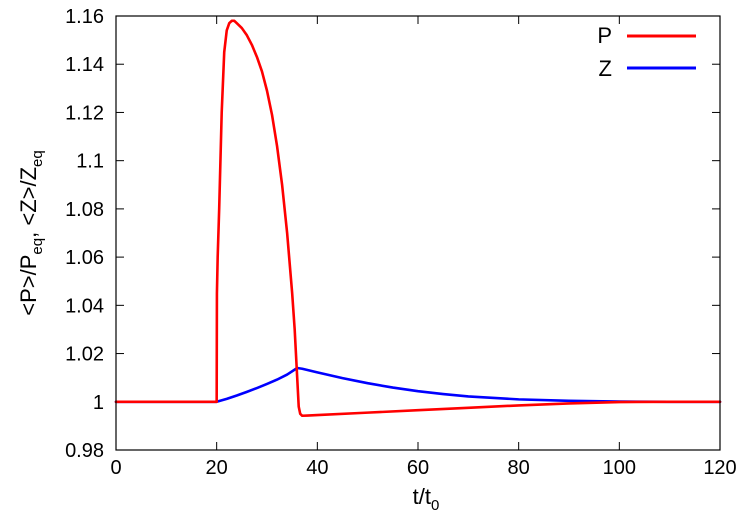  I want to click on x-tick-label: 40, so click(317, 468).